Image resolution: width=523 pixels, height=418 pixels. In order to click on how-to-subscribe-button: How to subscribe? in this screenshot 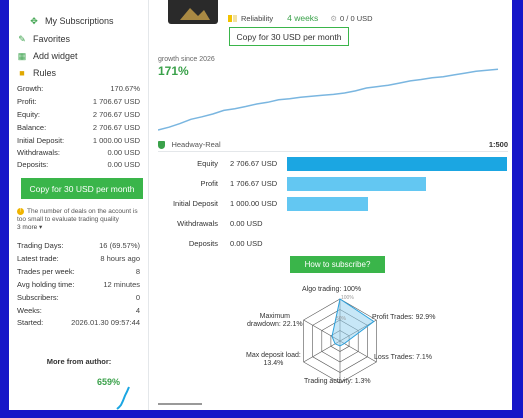, I will do `click(337, 264)`.